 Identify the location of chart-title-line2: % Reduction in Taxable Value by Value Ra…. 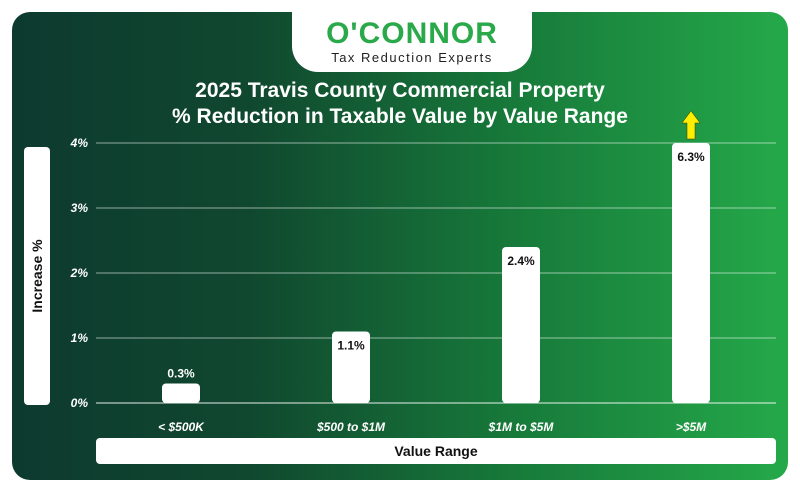
(400, 116).